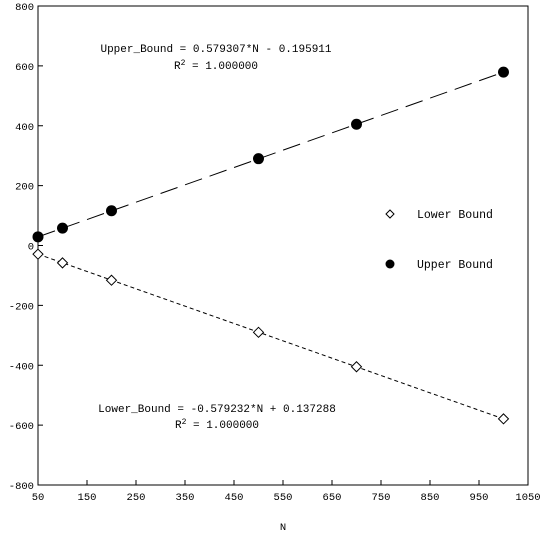 This screenshot has width=544, height=537. I want to click on x-tick-label: 150, so click(87, 498).